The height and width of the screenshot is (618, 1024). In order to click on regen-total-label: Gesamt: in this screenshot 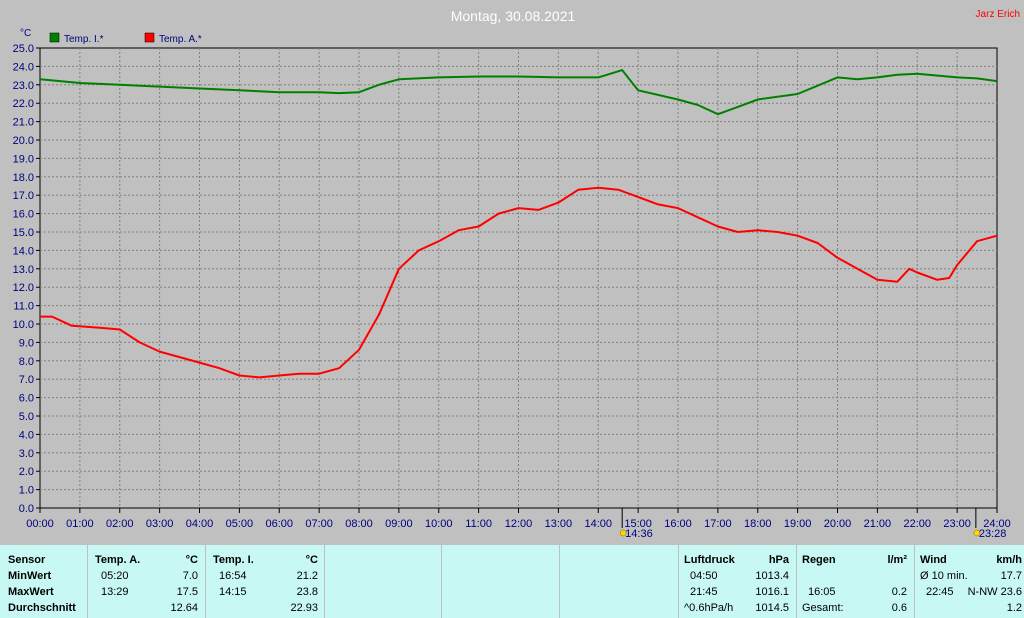, I will do `click(823, 608)`.